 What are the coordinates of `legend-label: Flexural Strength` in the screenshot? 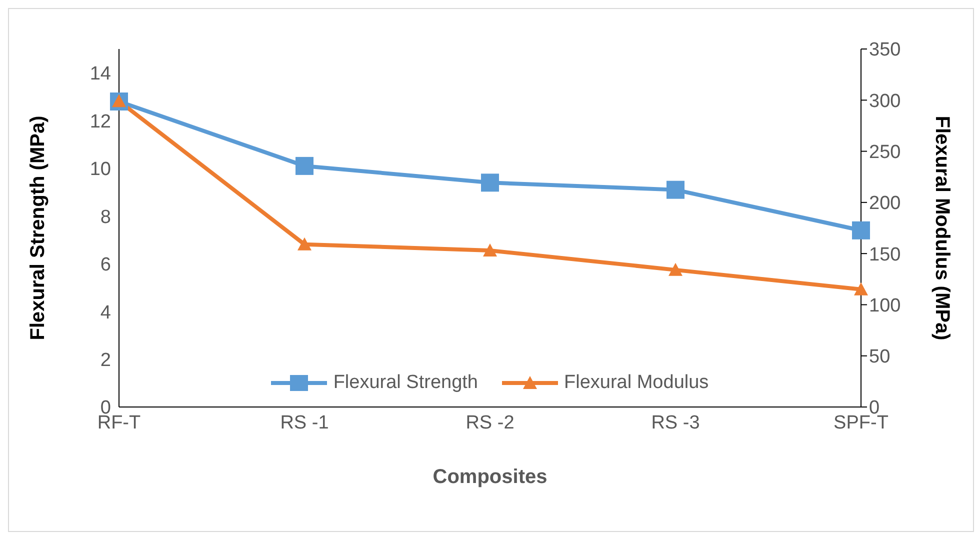 It's located at (405, 383).